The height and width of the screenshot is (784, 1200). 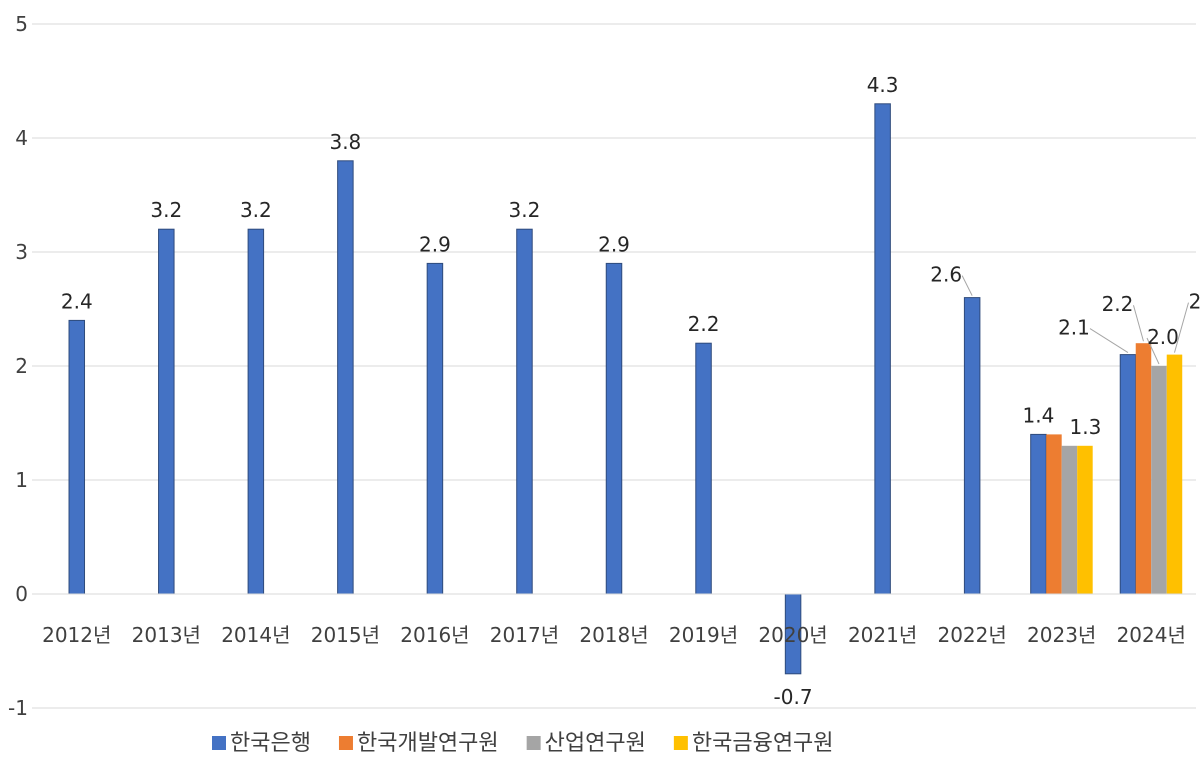 What do you see at coordinates (21, 138) in the screenshot?
I see `y-tick-label: 4` at bounding box center [21, 138].